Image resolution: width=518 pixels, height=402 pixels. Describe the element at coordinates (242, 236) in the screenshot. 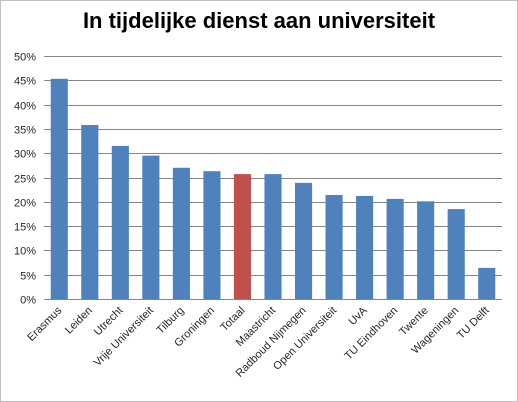

I see `bar-totaal` at that location.